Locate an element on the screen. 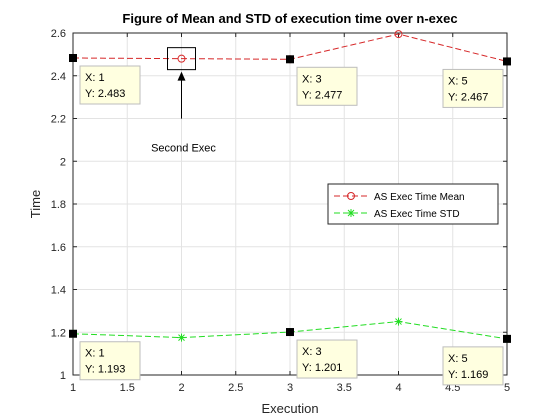 The height and width of the screenshot is (420, 560). datatip: X: 5 Y: 2.467 is located at coordinates (476, 82).